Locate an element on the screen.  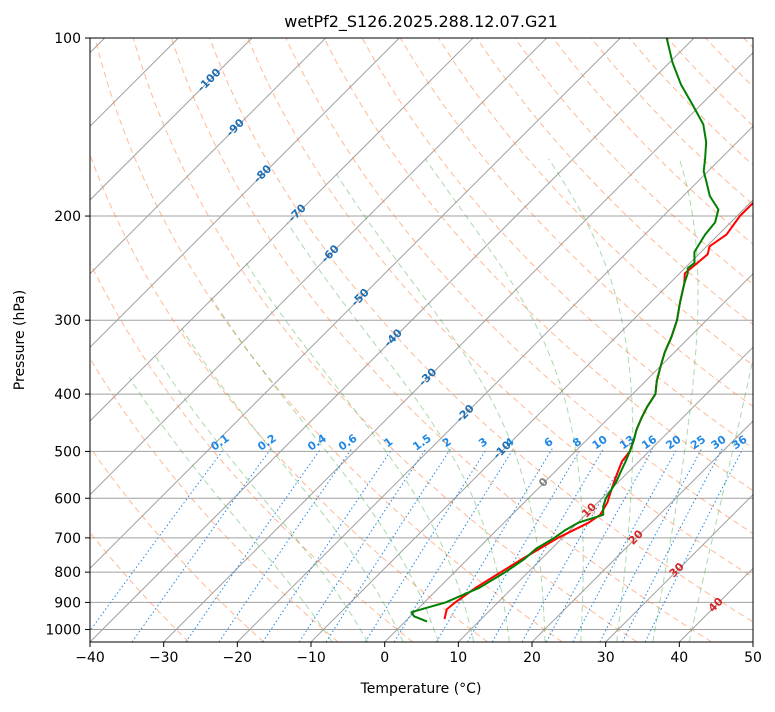
x-tick-label: 40 is located at coordinates (679, 658).